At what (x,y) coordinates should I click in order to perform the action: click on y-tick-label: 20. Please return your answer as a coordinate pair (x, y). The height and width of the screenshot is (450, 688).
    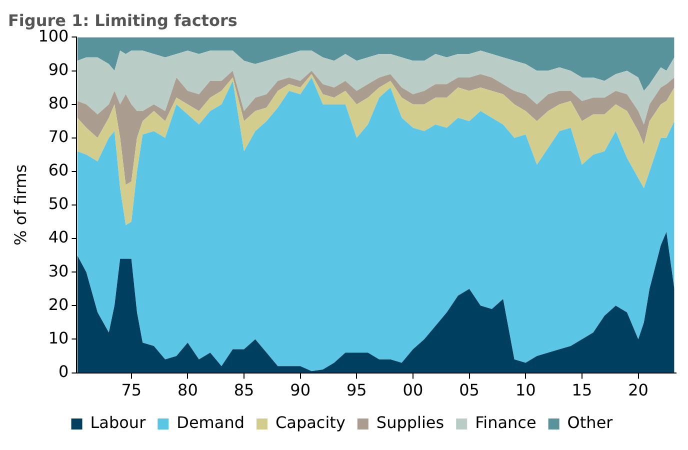
    Looking at the image, I should click on (58, 304).